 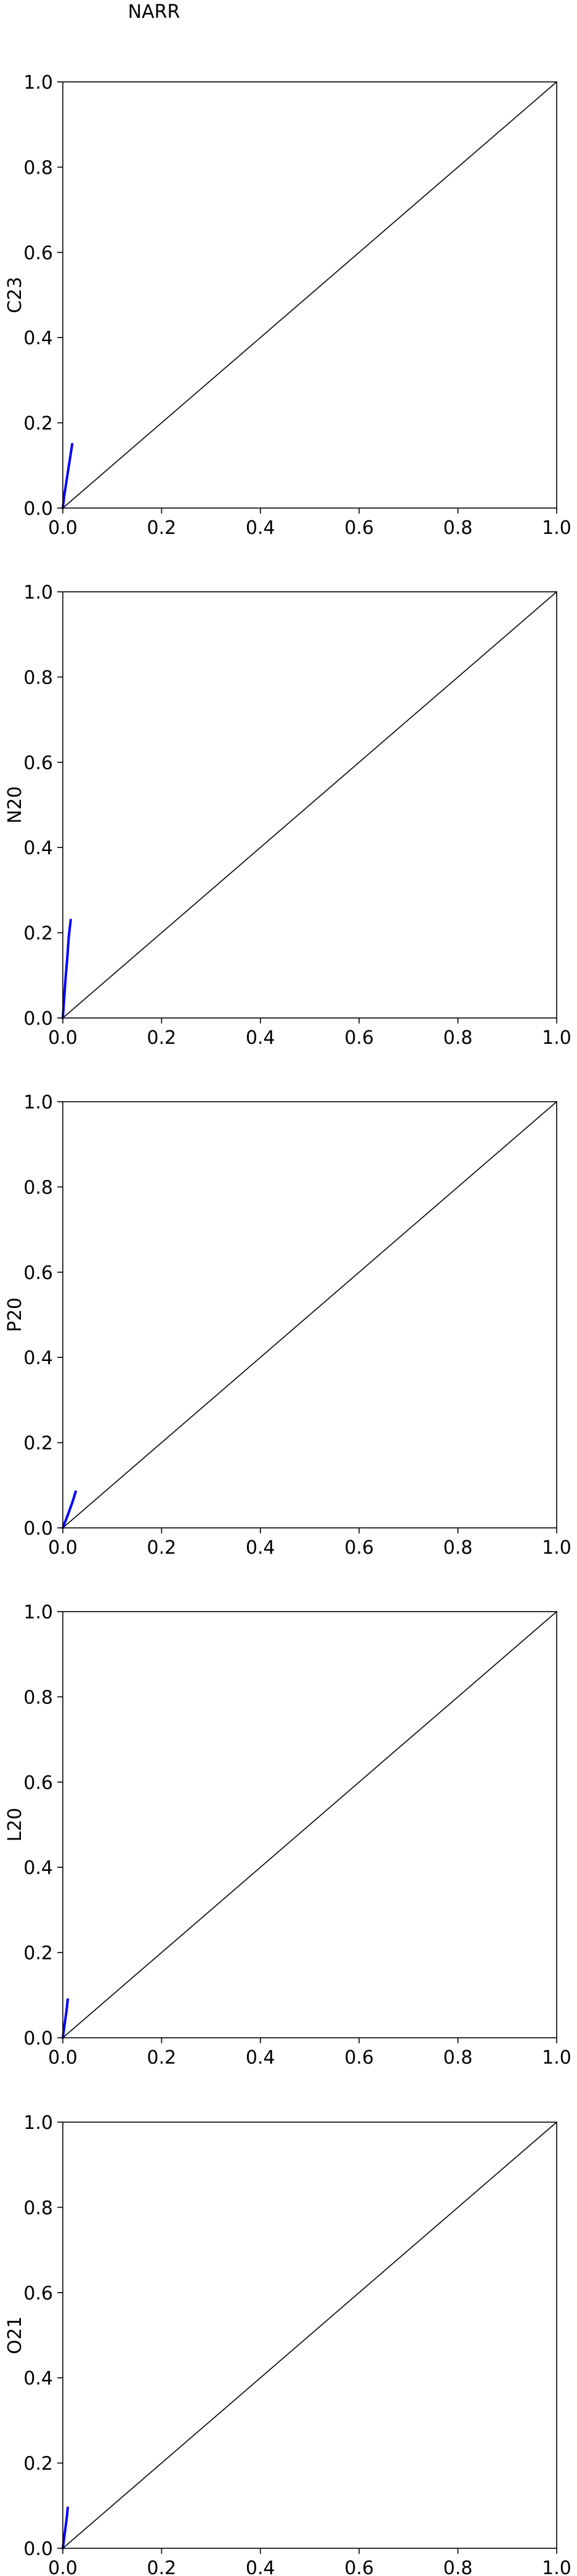 What do you see at coordinates (15, 805) in the screenshot?
I see `y-axis-label: N20` at bounding box center [15, 805].